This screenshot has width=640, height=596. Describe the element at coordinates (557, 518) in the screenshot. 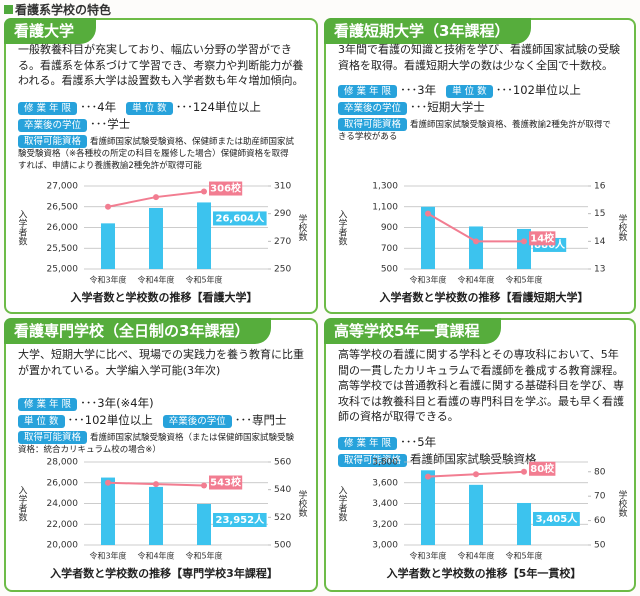

I see `value-label: 3,405人` at that location.